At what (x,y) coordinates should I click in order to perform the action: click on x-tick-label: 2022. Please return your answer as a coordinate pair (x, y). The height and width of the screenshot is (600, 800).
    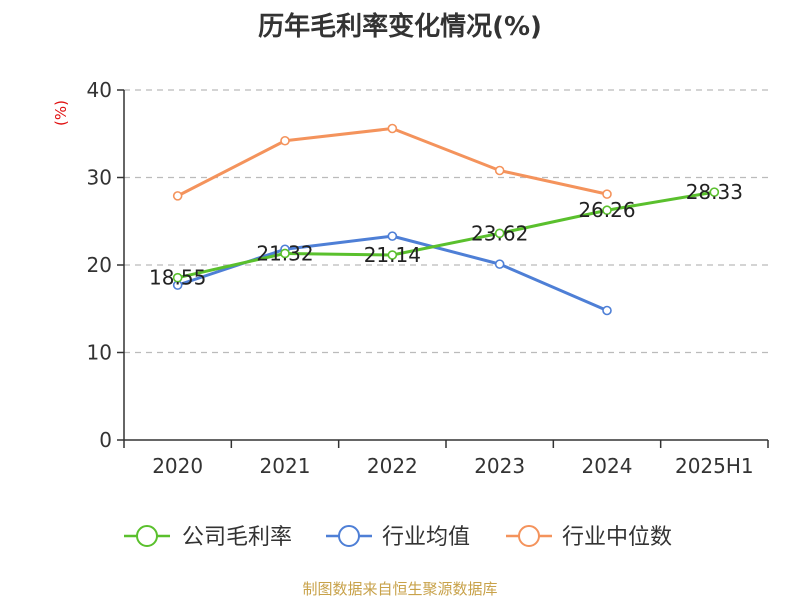
    Looking at the image, I should click on (392, 466).